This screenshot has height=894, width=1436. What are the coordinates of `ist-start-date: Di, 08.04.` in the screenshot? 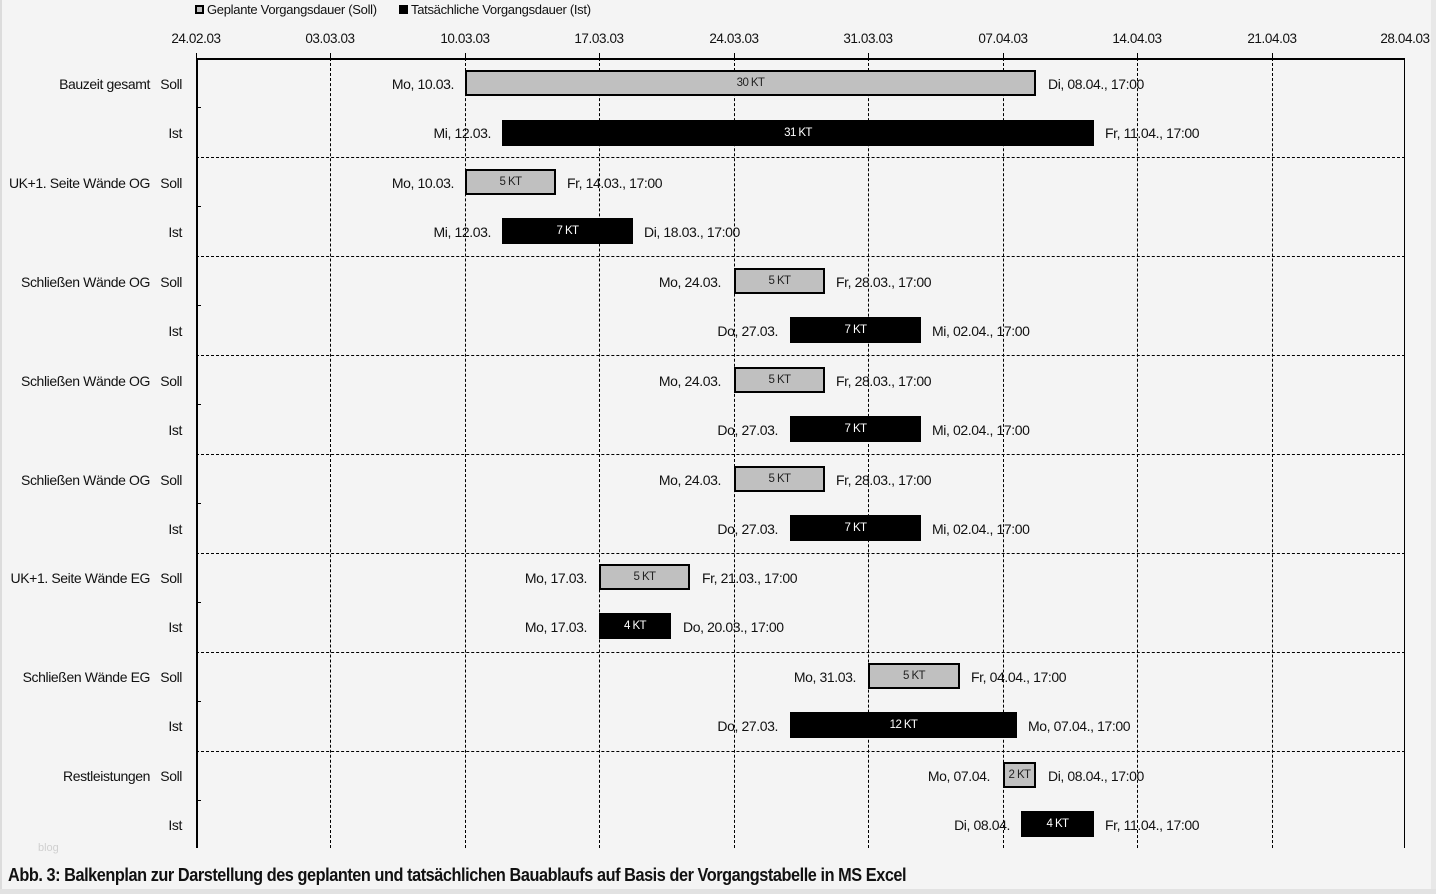 It's located at (982, 825).